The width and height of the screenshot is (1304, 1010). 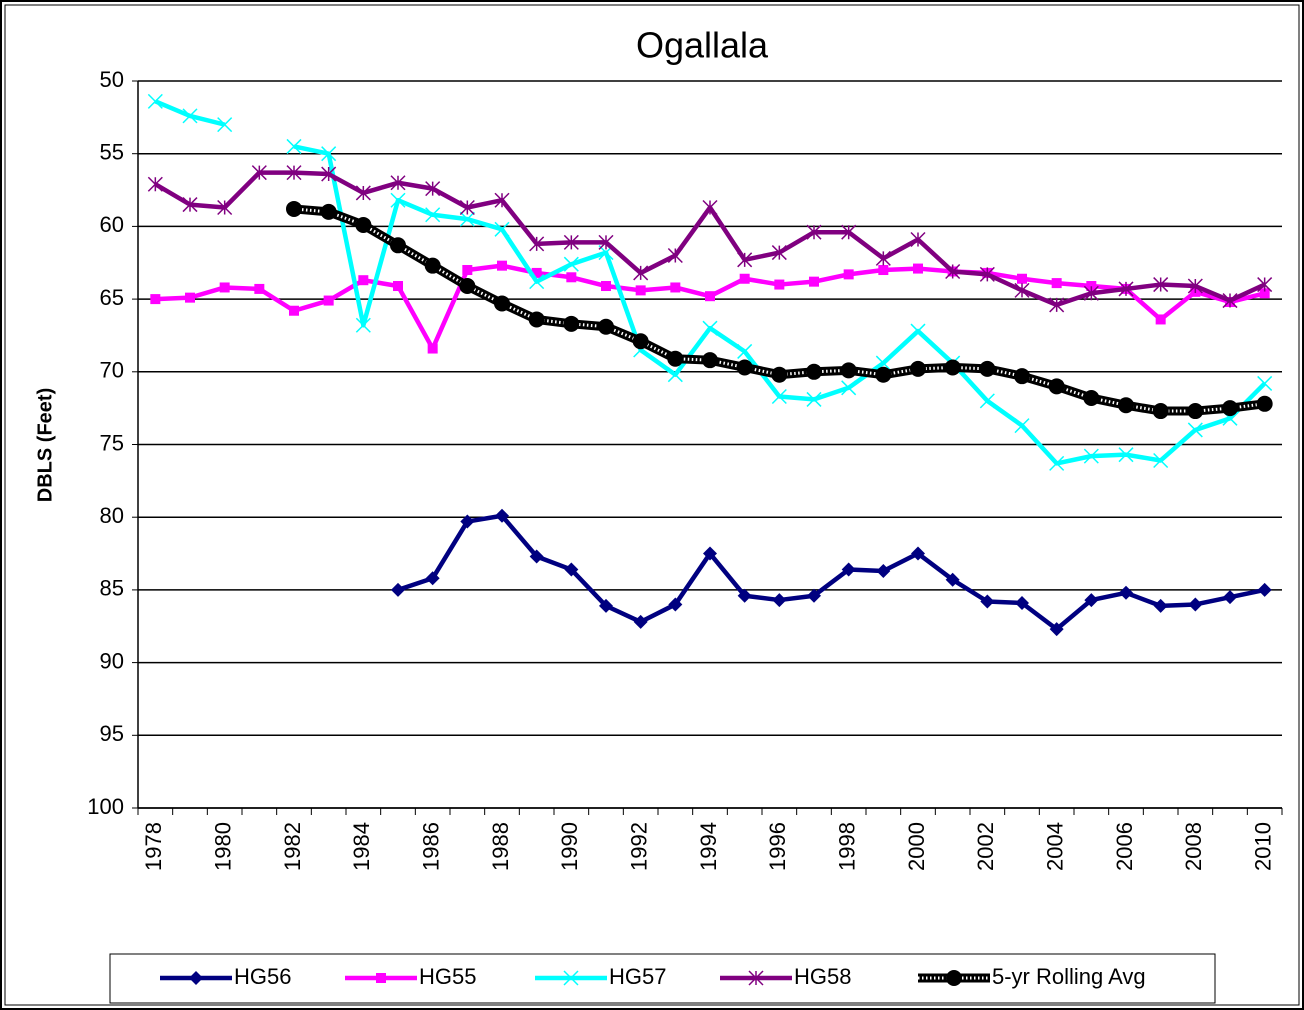 I want to click on x-tick-label: 1992, so click(x=638, y=846).